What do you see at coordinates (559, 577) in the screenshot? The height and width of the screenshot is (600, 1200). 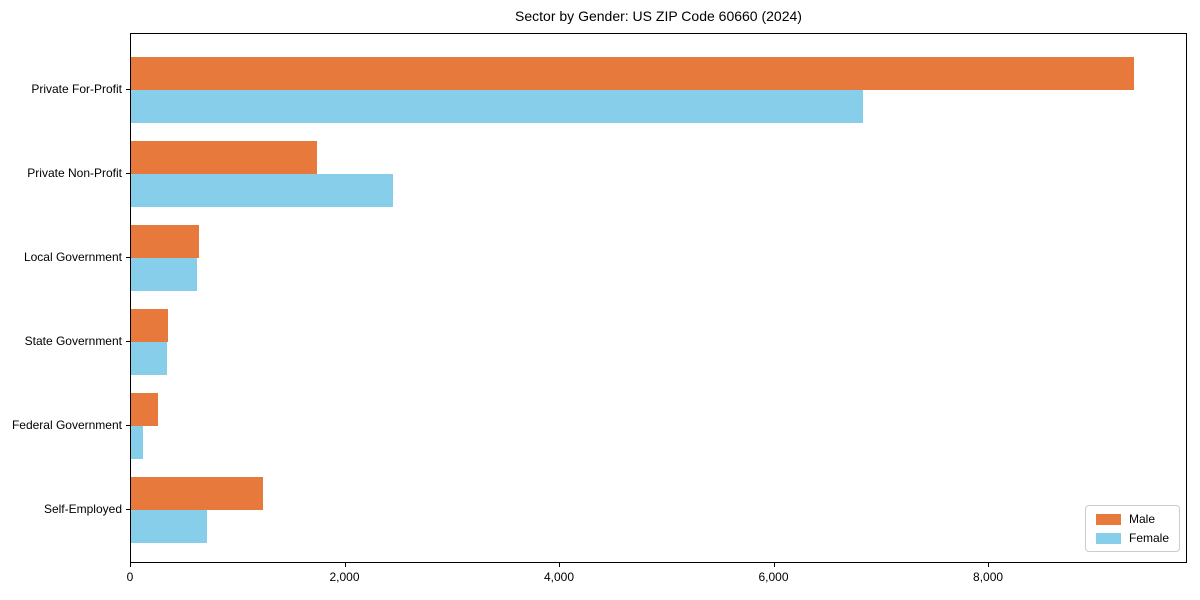 I see `xtick-label-4-000: 4,000` at bounding box center [559, 577].